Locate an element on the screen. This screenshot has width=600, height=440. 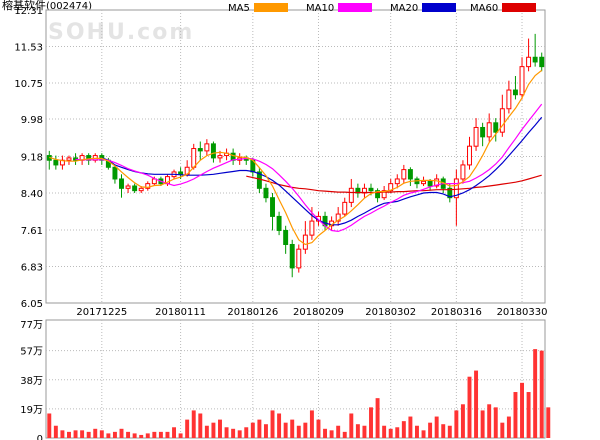
price-tick-label: 10.75 is located at coordinates (28, 84).